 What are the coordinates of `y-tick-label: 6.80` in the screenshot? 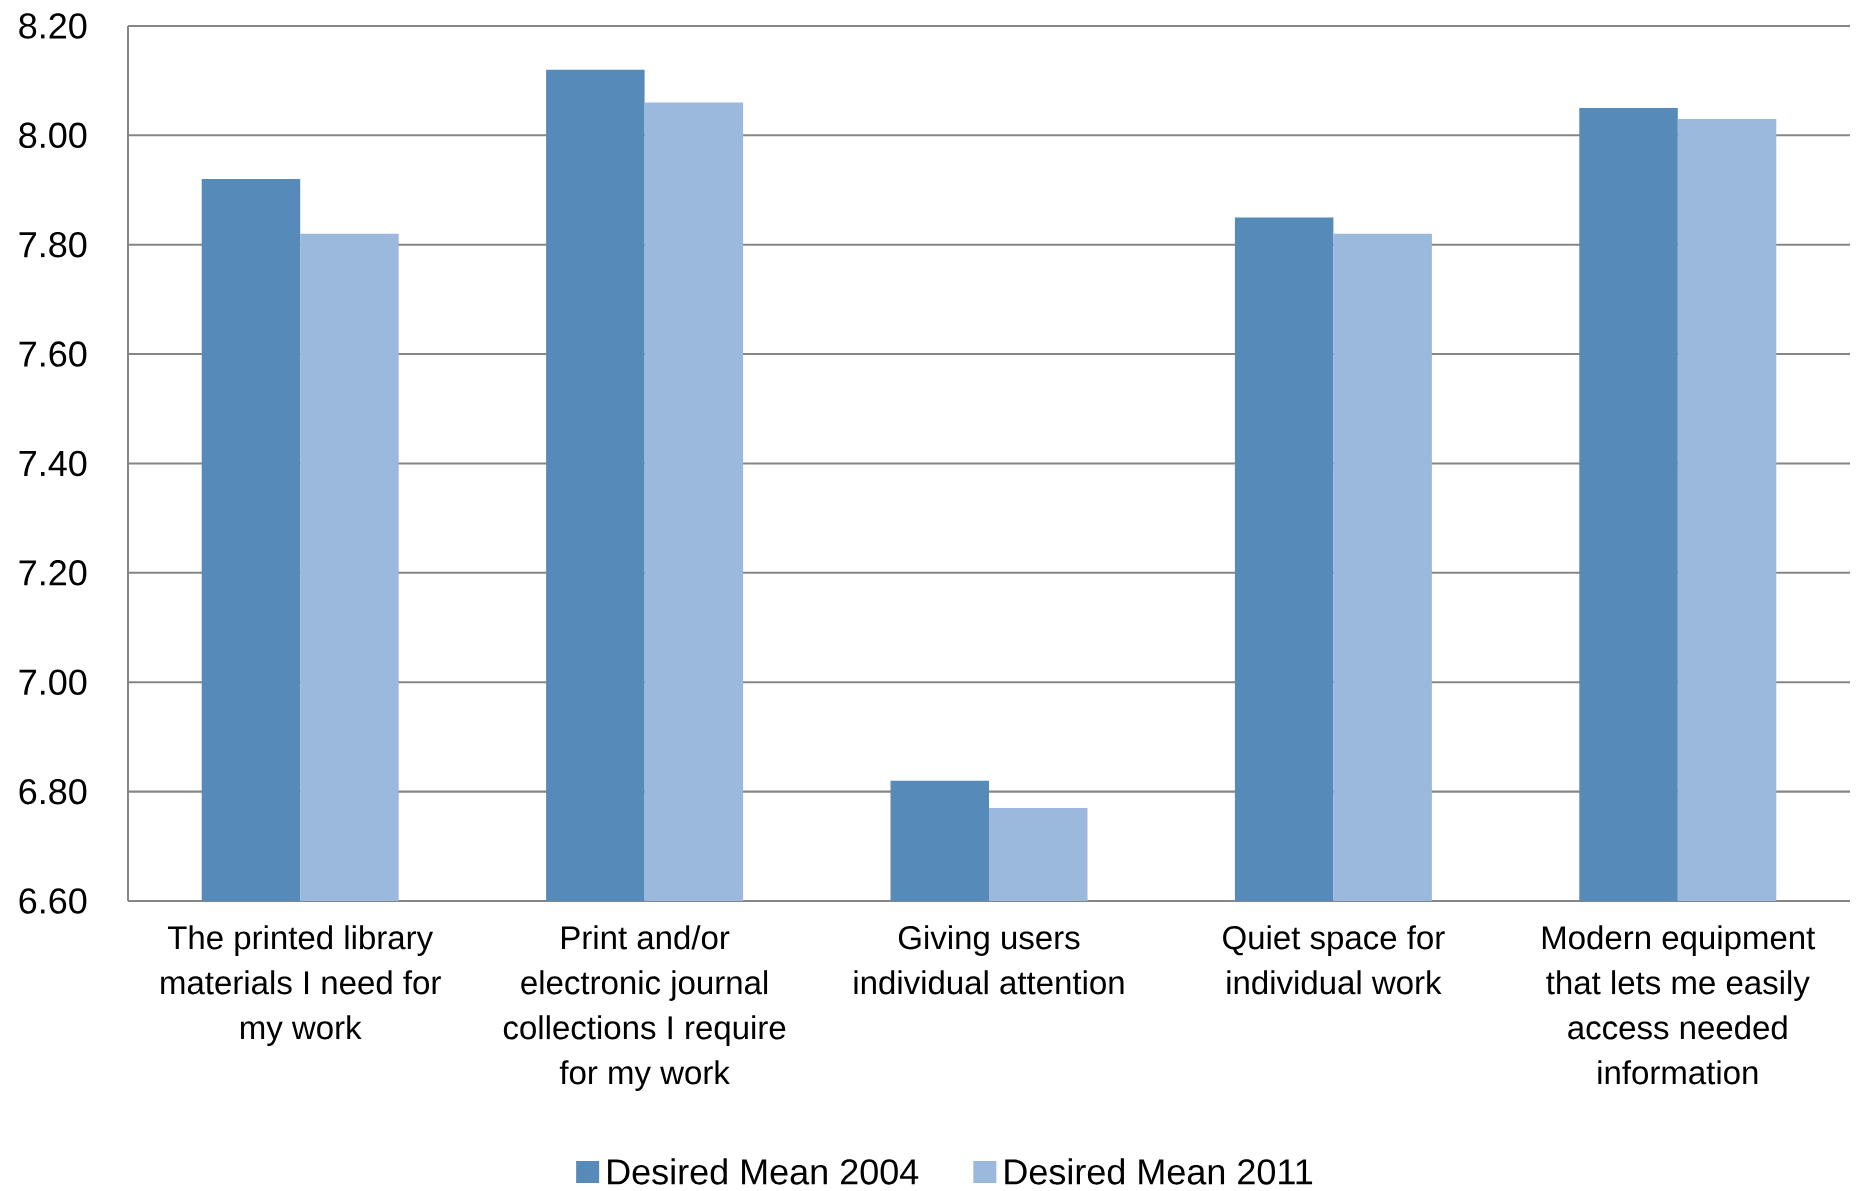 It's located at (53, 791).